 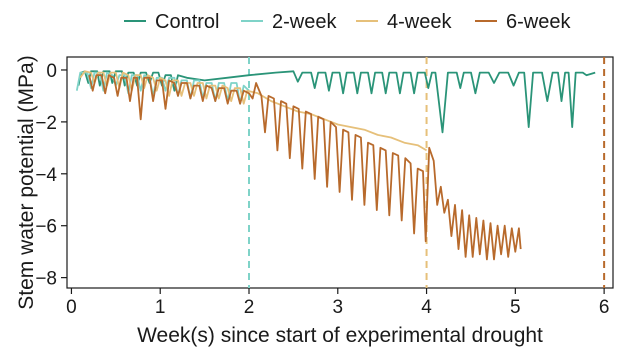 What do you see at coordinates (46, 279) in the screenshot?
I see `y-tick-label: −8` at bounding box center [46, 279].